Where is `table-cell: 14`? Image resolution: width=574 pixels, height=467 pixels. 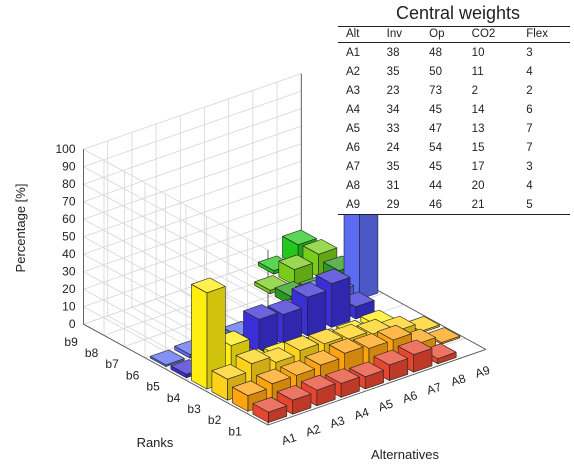
table-cell: 14 is located at coordinates (478, 109).